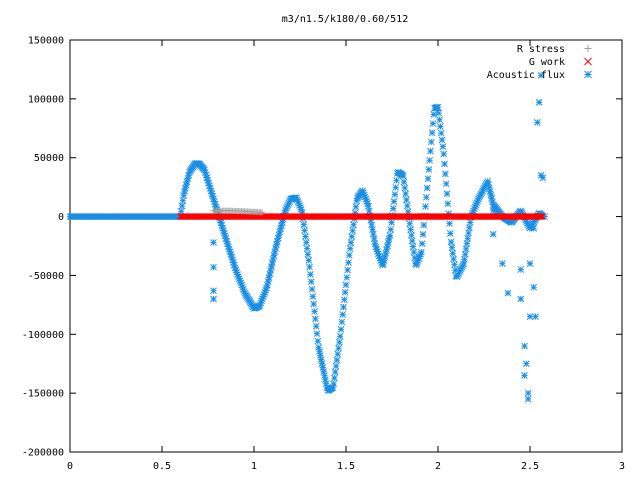  What do you see at coordinates (622, 466) in the screenshot?
I see `x-tick-label: 3` at bounding box center [622, 466].